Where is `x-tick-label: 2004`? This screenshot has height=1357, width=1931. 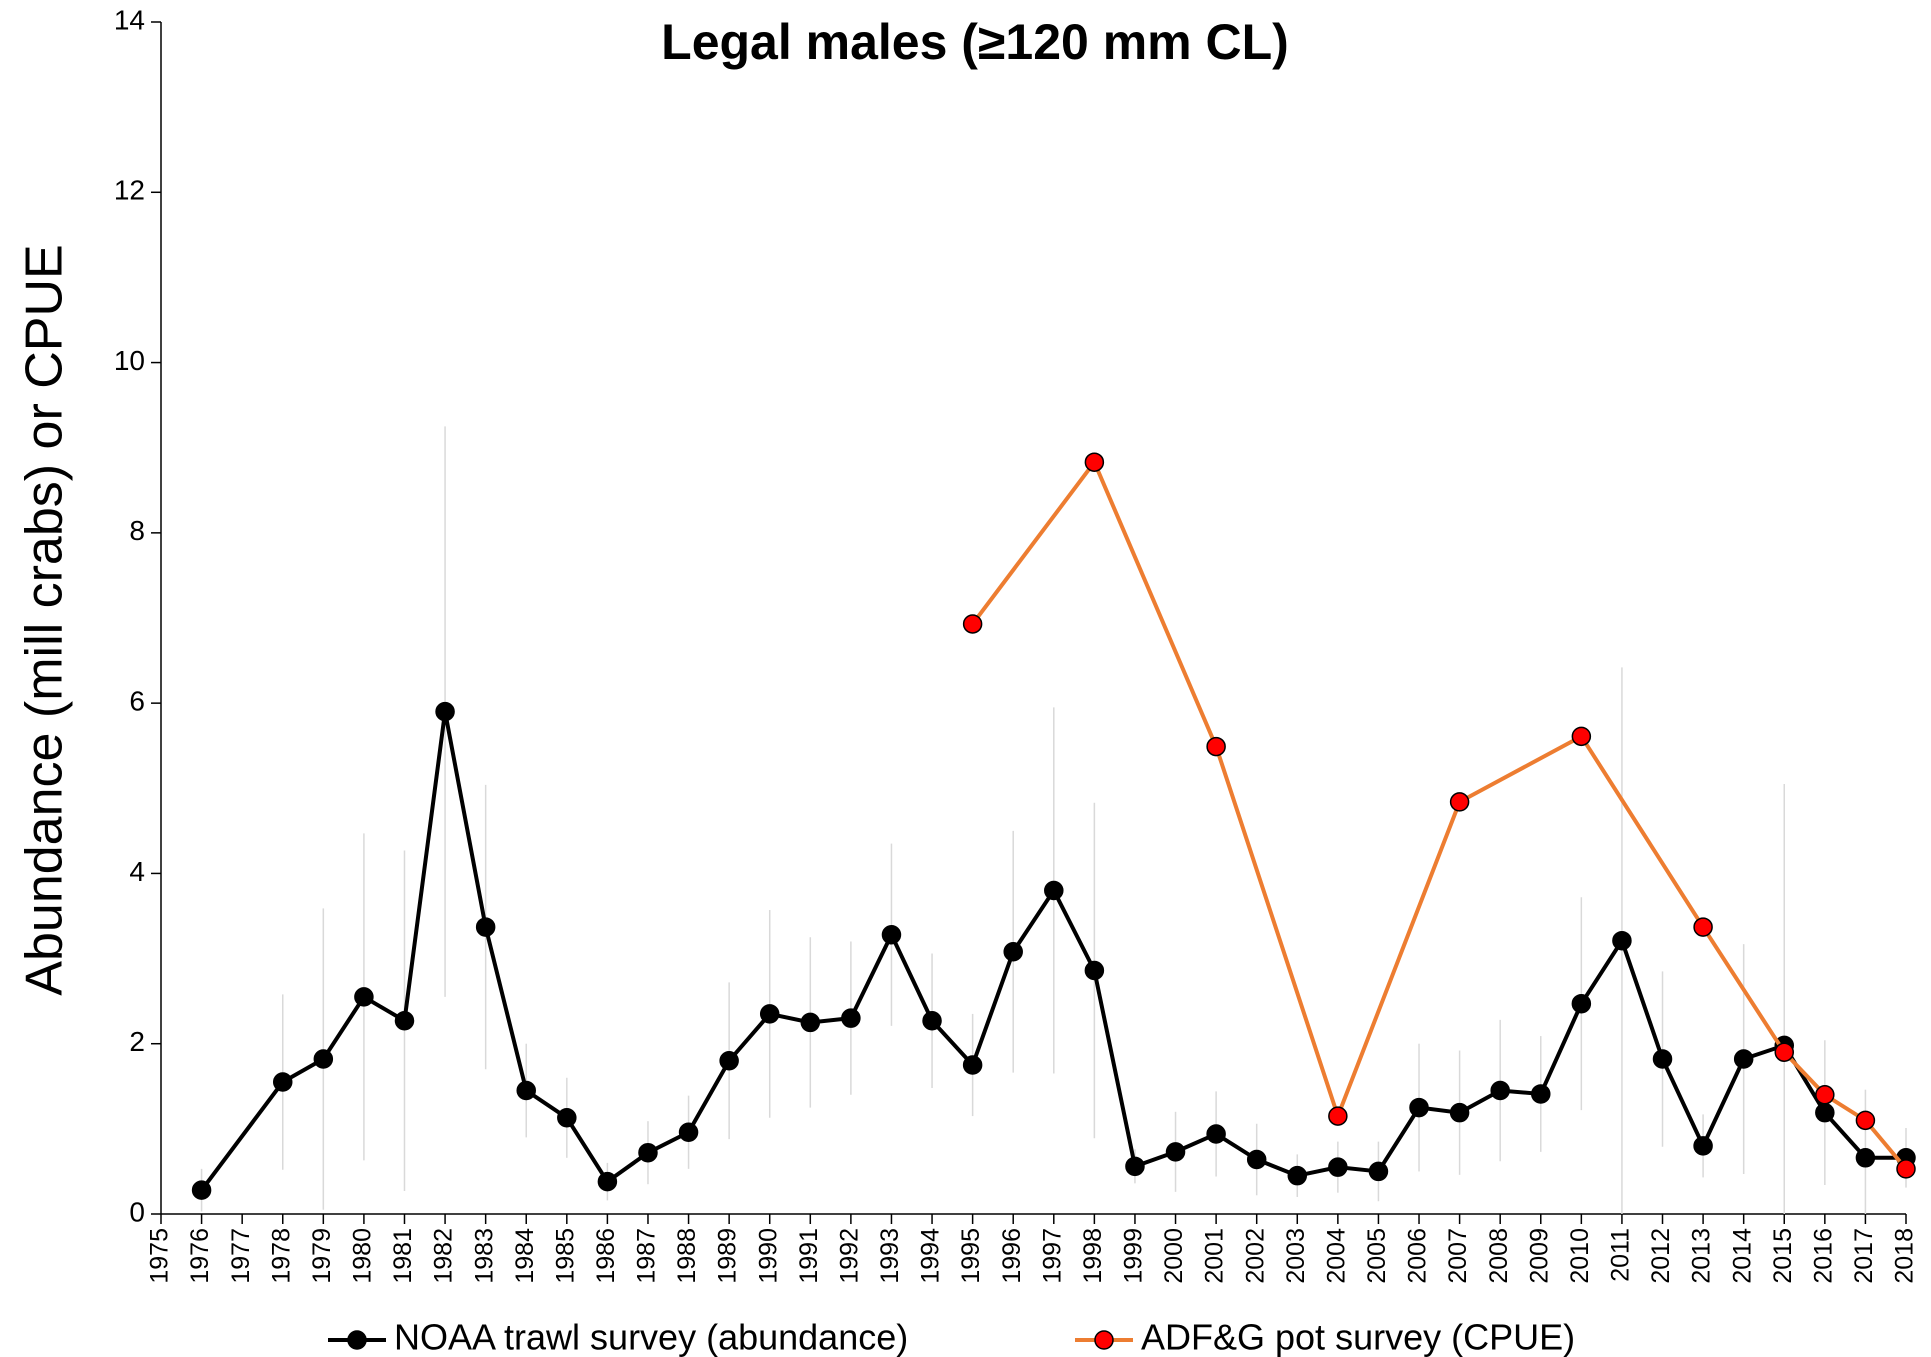 x-tick-label: 2004 is located at coordinates (1336, 1256).